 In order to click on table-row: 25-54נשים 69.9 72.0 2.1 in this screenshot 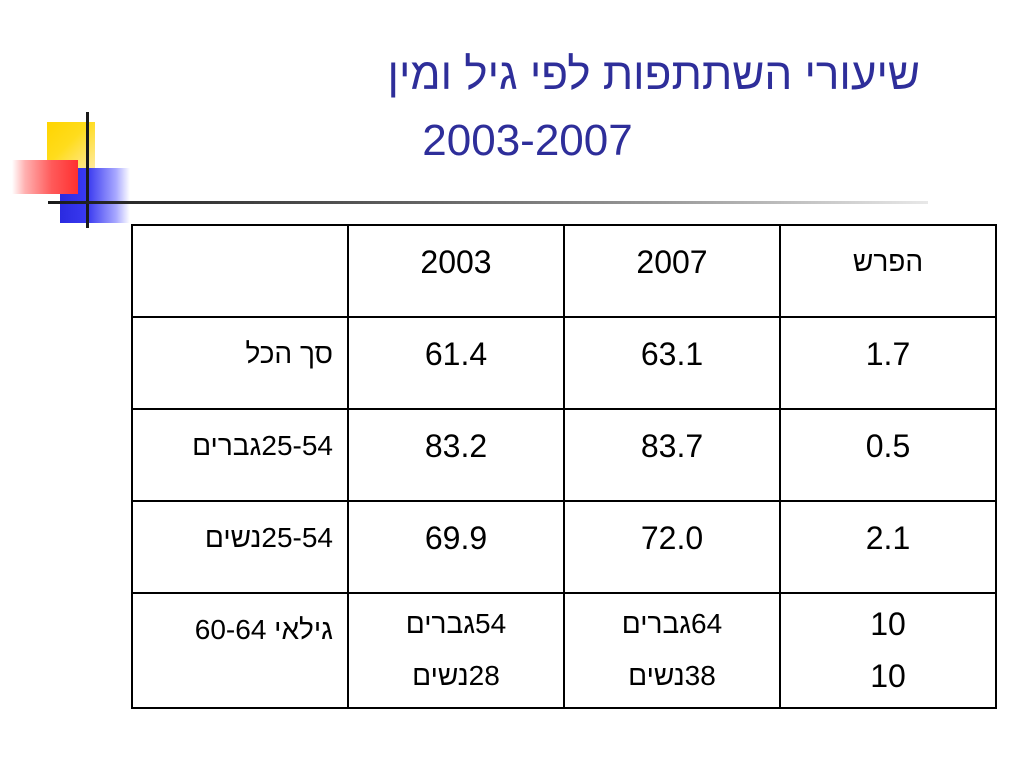, I will do `click(564, 547)`.